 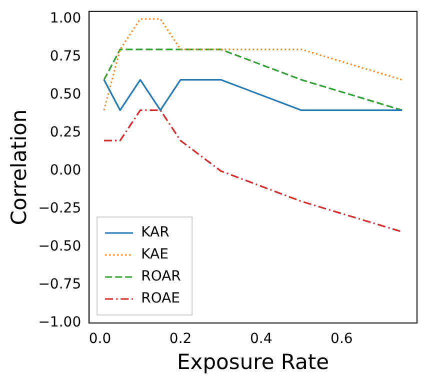 I want to click on legend-label: ROAR, so click(x=161, y=276).